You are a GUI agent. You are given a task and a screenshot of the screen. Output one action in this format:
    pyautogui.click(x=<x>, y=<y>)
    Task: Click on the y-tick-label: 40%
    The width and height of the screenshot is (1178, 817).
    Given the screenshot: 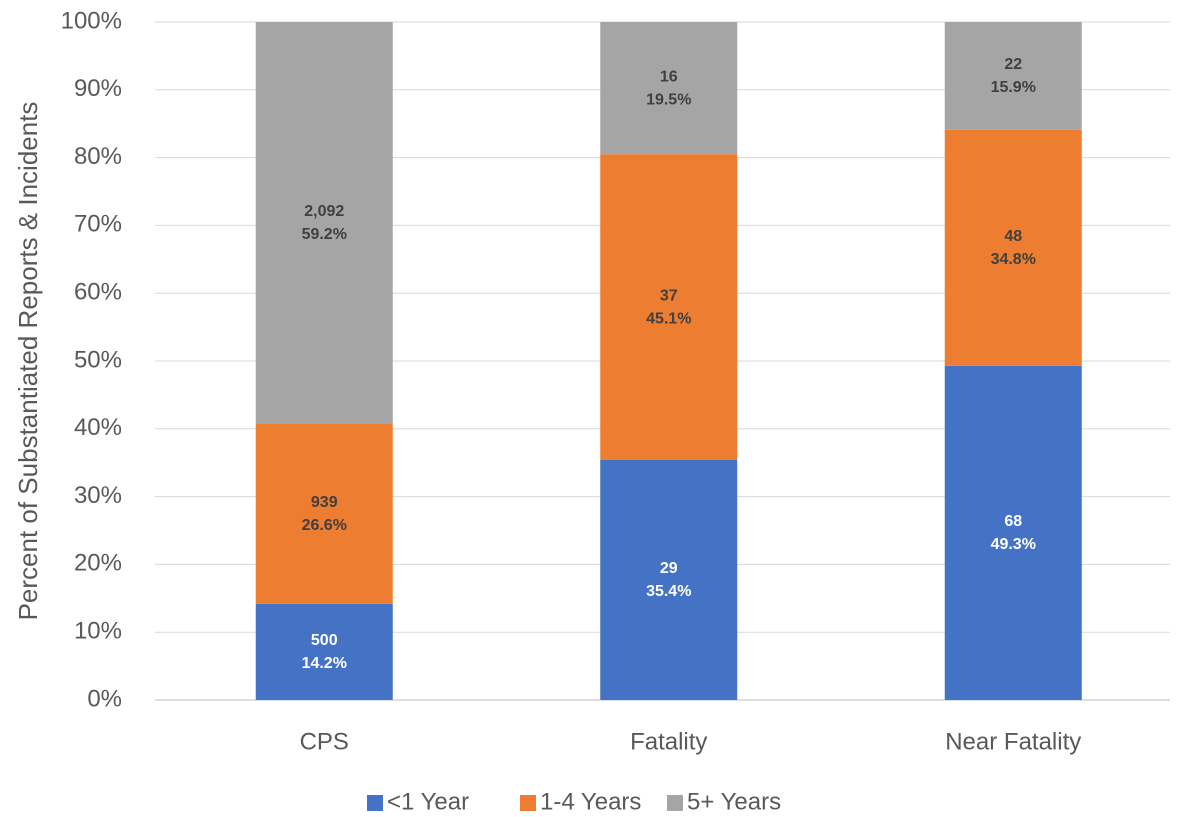 What is the action you would take?
    pyautogui.click(x=98, y=427)
    